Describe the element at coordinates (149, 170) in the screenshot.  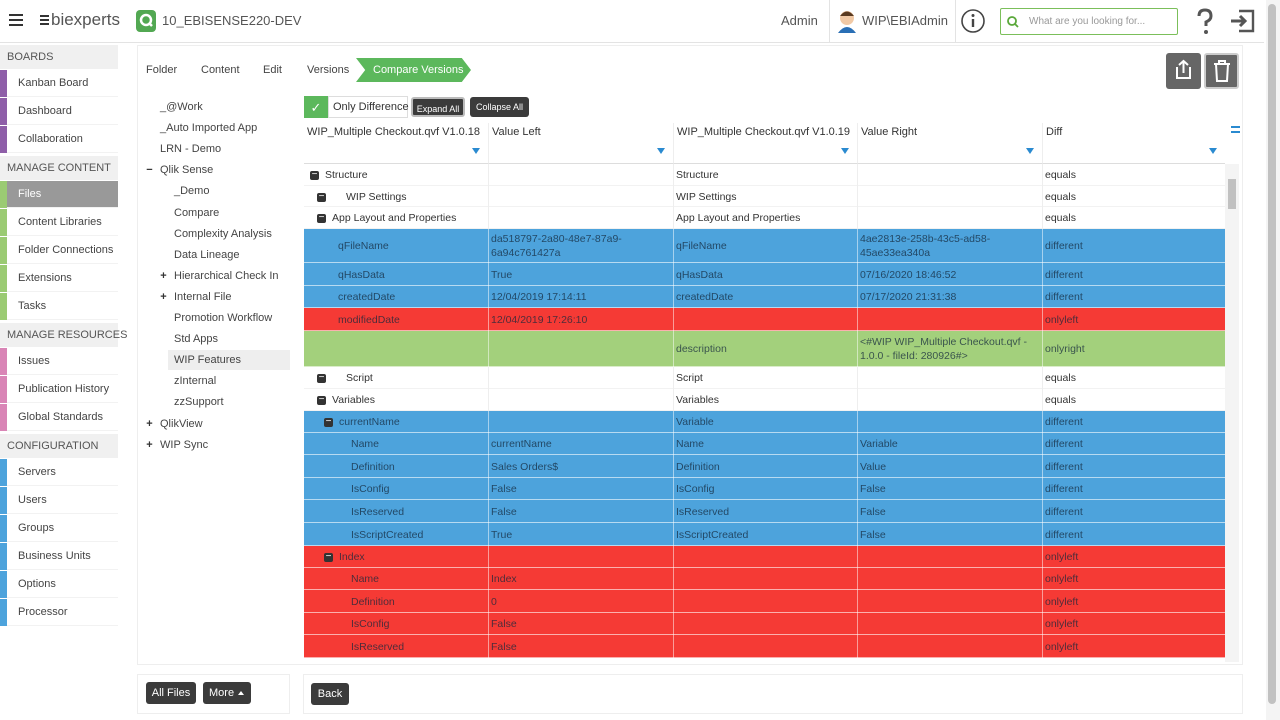
I see `tree-toggle: −` at that location.